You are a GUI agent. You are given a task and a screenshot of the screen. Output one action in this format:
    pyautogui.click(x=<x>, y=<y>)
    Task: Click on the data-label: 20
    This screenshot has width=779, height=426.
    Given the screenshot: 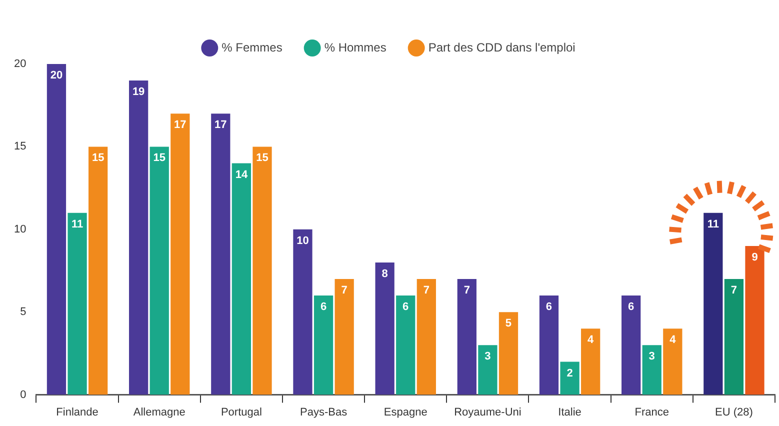 What is the action you would take?
    pyautogui.click(x=56, y=76)
    